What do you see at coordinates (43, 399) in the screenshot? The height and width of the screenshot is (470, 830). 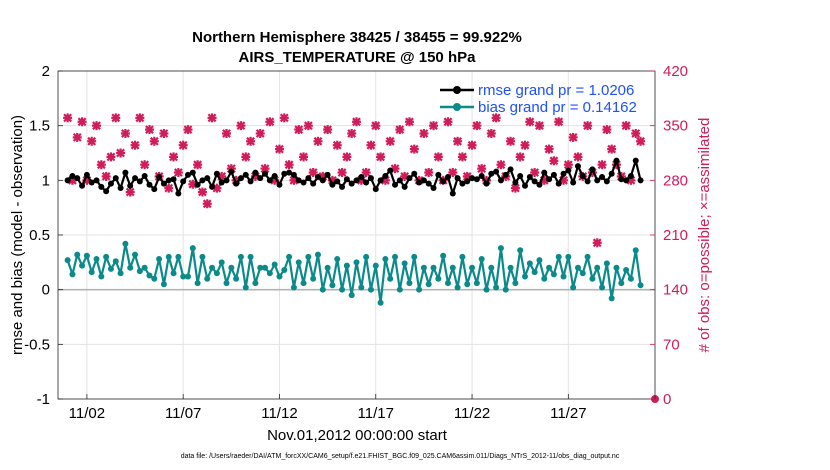 I see `y-tick-label: -1` at bounding box center [43, 399].